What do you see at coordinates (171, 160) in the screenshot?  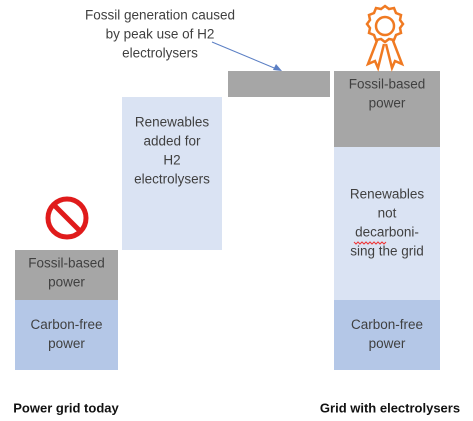 I see `block-text: H2` at bounding box center [171, 160].